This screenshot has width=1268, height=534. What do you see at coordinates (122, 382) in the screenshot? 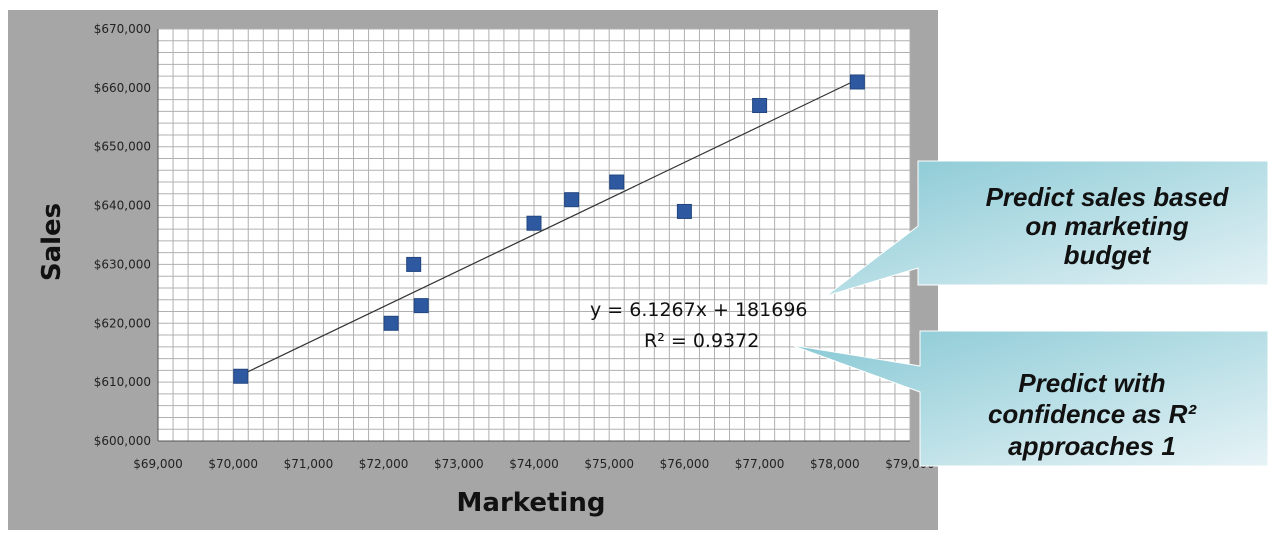
I see `y-tick-label: $610,000` at bounding box center [122, 382].